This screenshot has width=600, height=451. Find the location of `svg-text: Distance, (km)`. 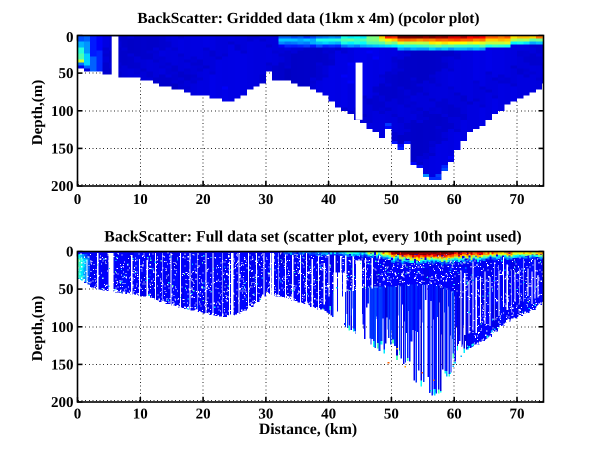

svg-text: Distance, (km) is located at coordinates (308, 429).